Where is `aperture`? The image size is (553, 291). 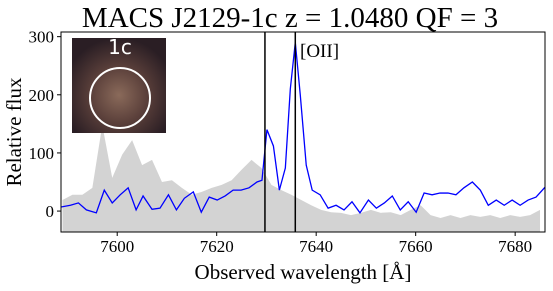
aperture is located at coordinates (120, 98).